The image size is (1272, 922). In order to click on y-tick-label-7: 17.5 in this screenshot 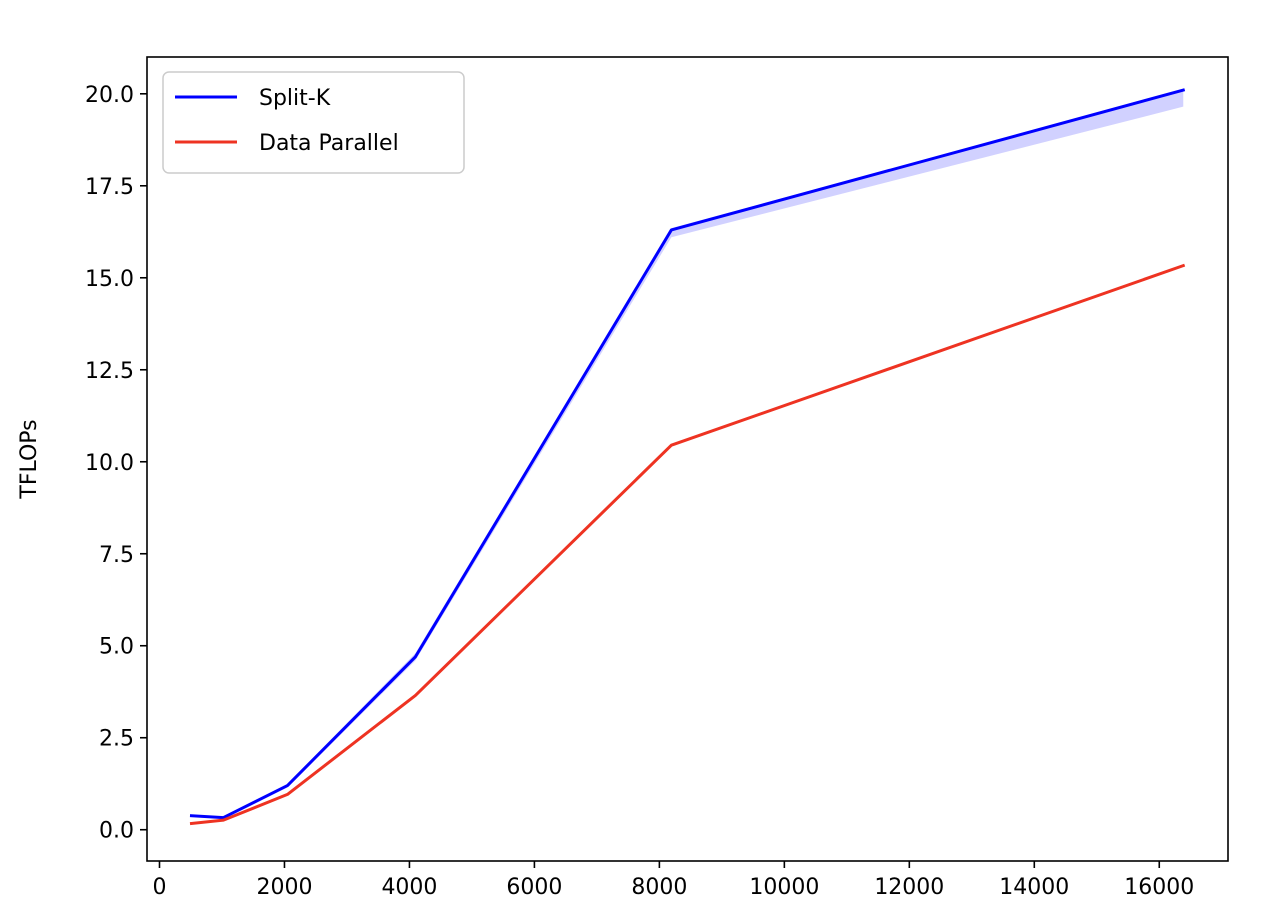, I will do `click(109, 187)`.